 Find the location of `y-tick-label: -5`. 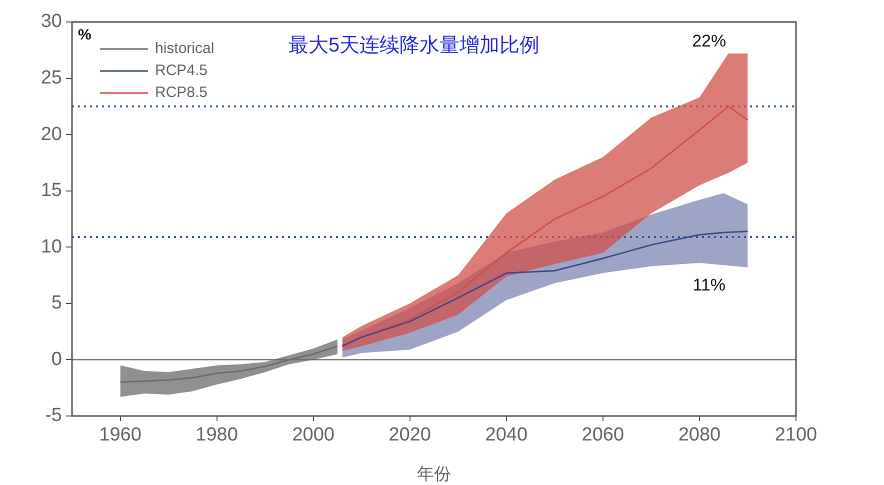

y-tick-label: -5 is located at coordinates (53, 415).